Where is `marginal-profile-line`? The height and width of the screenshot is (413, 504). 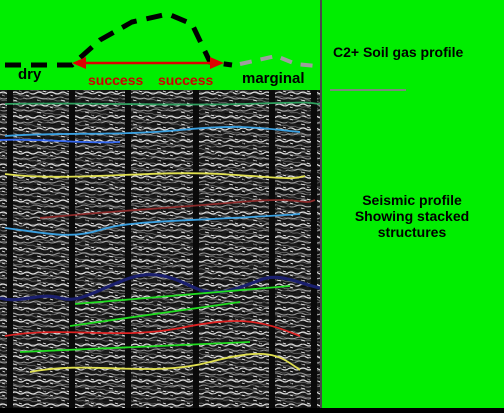 marginal-profile-line is located at coordinates (278, 60).